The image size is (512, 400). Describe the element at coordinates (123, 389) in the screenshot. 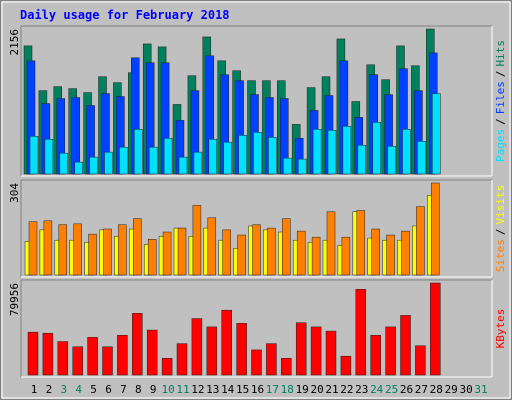

I see `x-tick-label: 7` at that location.